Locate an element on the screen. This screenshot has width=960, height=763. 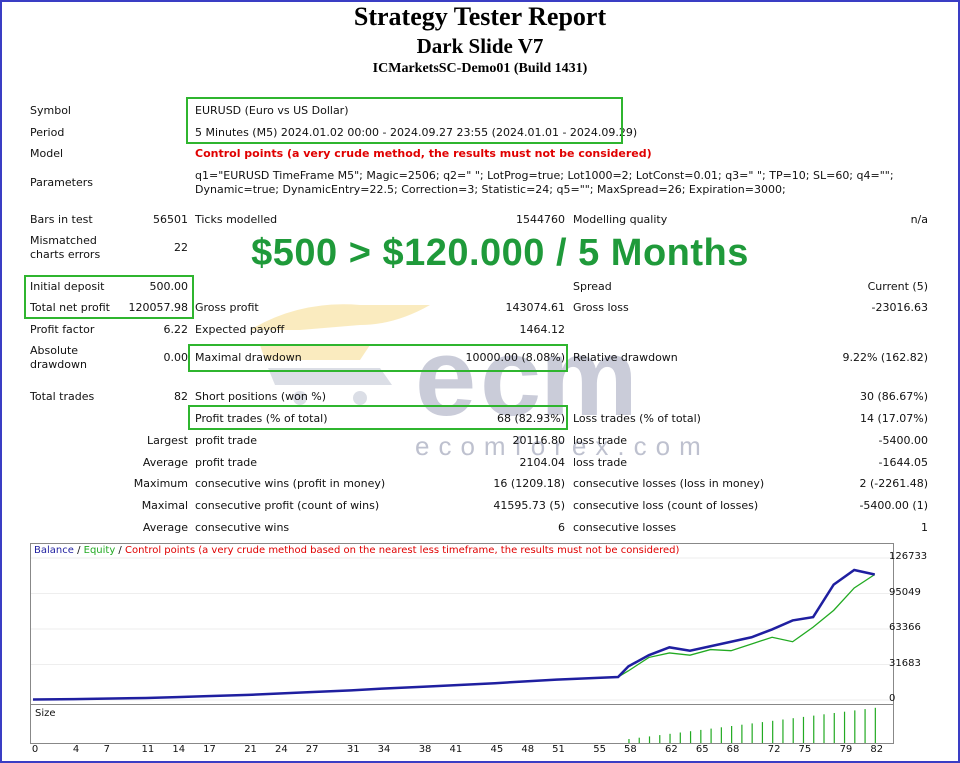
svg-text: m is located at coordinates (589, 377).